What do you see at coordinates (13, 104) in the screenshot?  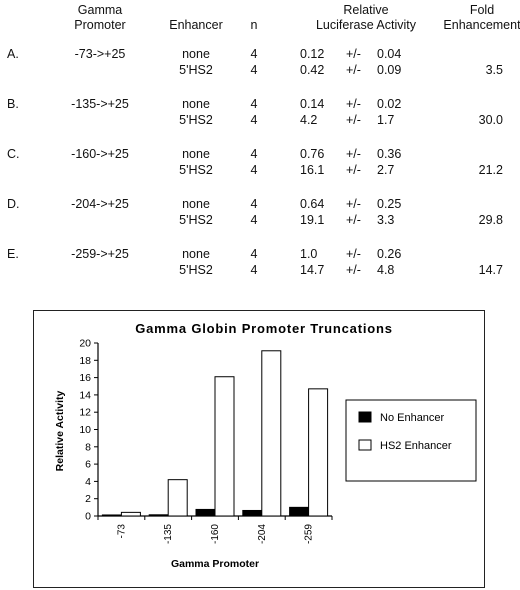 I see `row-label: B.` at bounding box center [13, 104].